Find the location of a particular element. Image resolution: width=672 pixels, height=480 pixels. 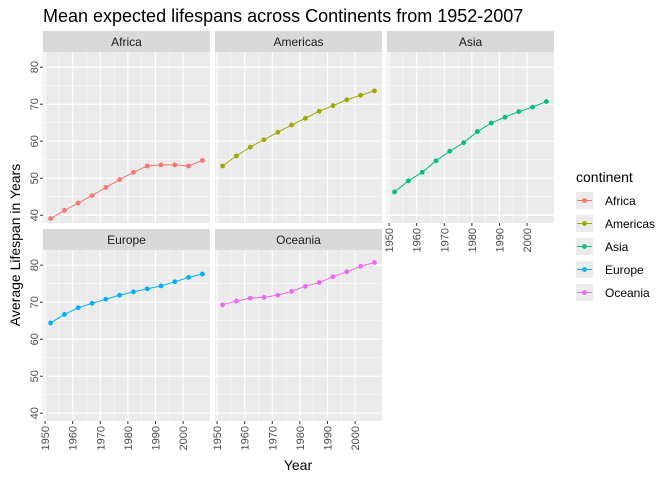

series-line-asia is located at coordinates (470, 147).